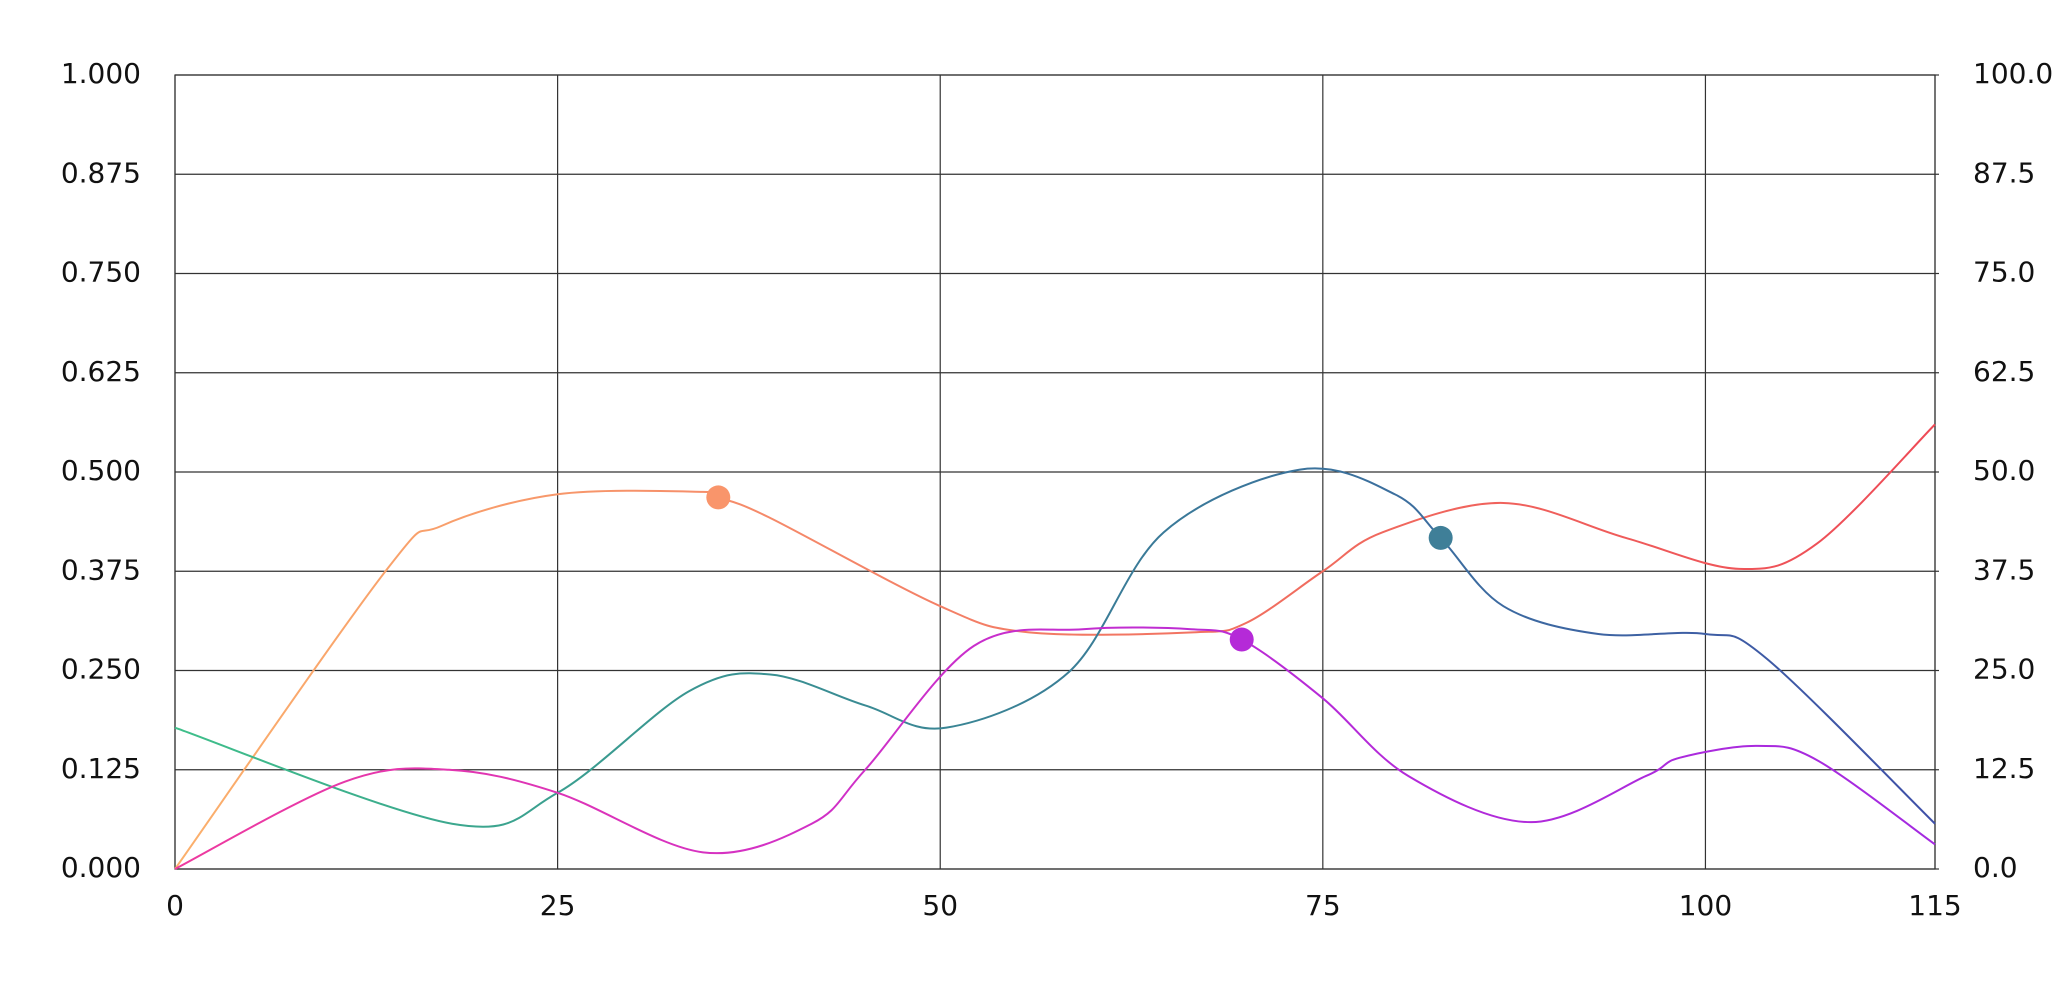 Image resolution: width=2068 pixels, height=989 pixels. Describe the element at coordinates (2004, 569) in the screenshot. I see `y2-tick-label: 37.5` at that location.